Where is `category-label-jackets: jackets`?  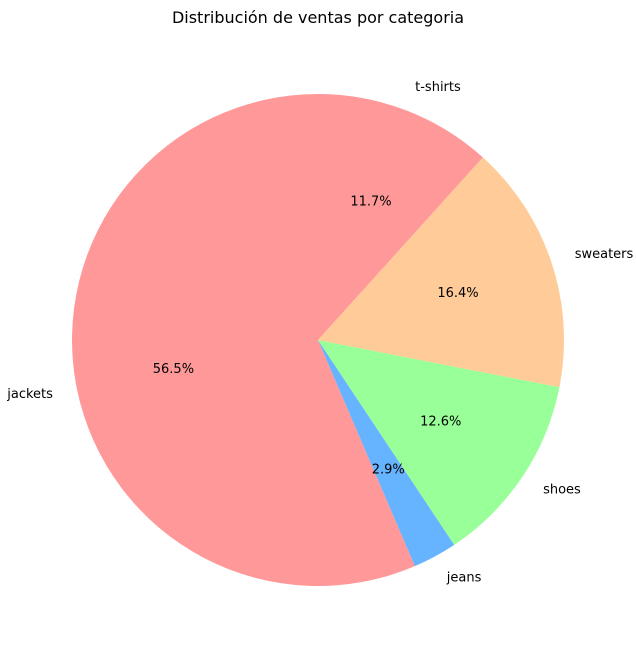
category-label-jackets: jackets is located at coordinates (29, 394).